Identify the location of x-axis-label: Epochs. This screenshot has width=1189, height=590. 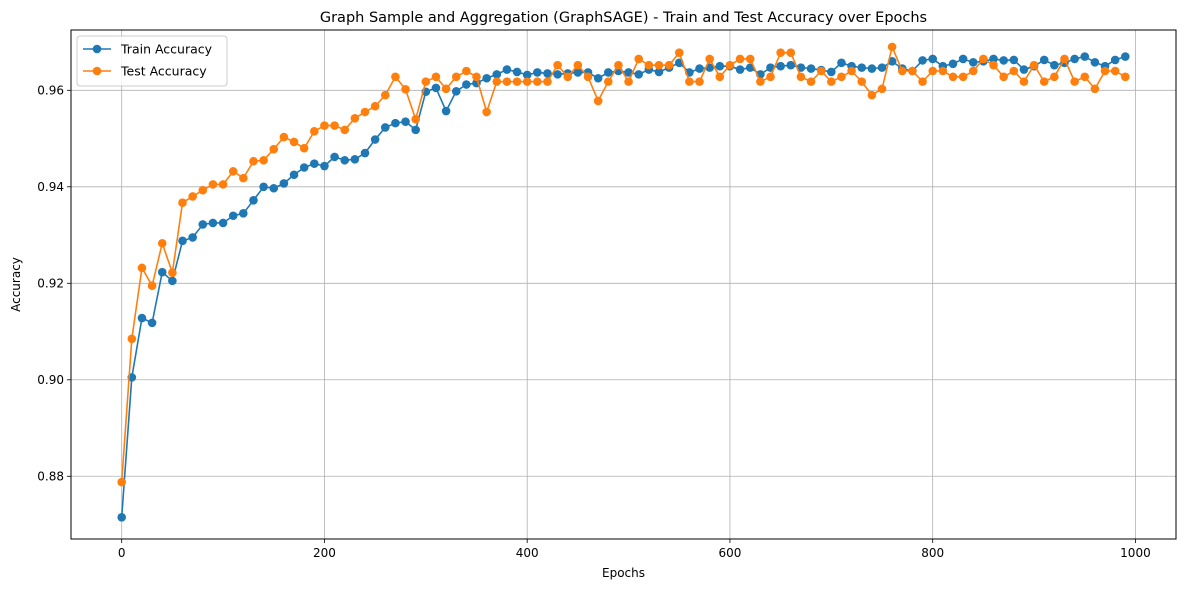
(623, 573).